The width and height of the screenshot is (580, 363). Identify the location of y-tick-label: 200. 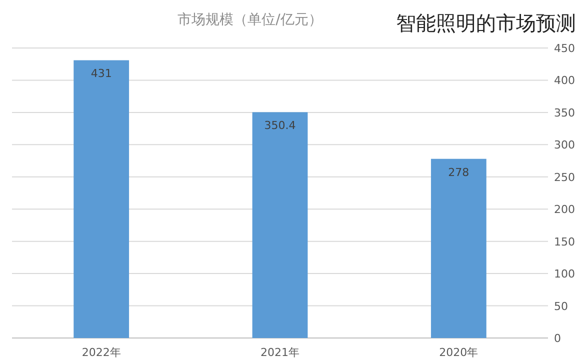
(564, 209).